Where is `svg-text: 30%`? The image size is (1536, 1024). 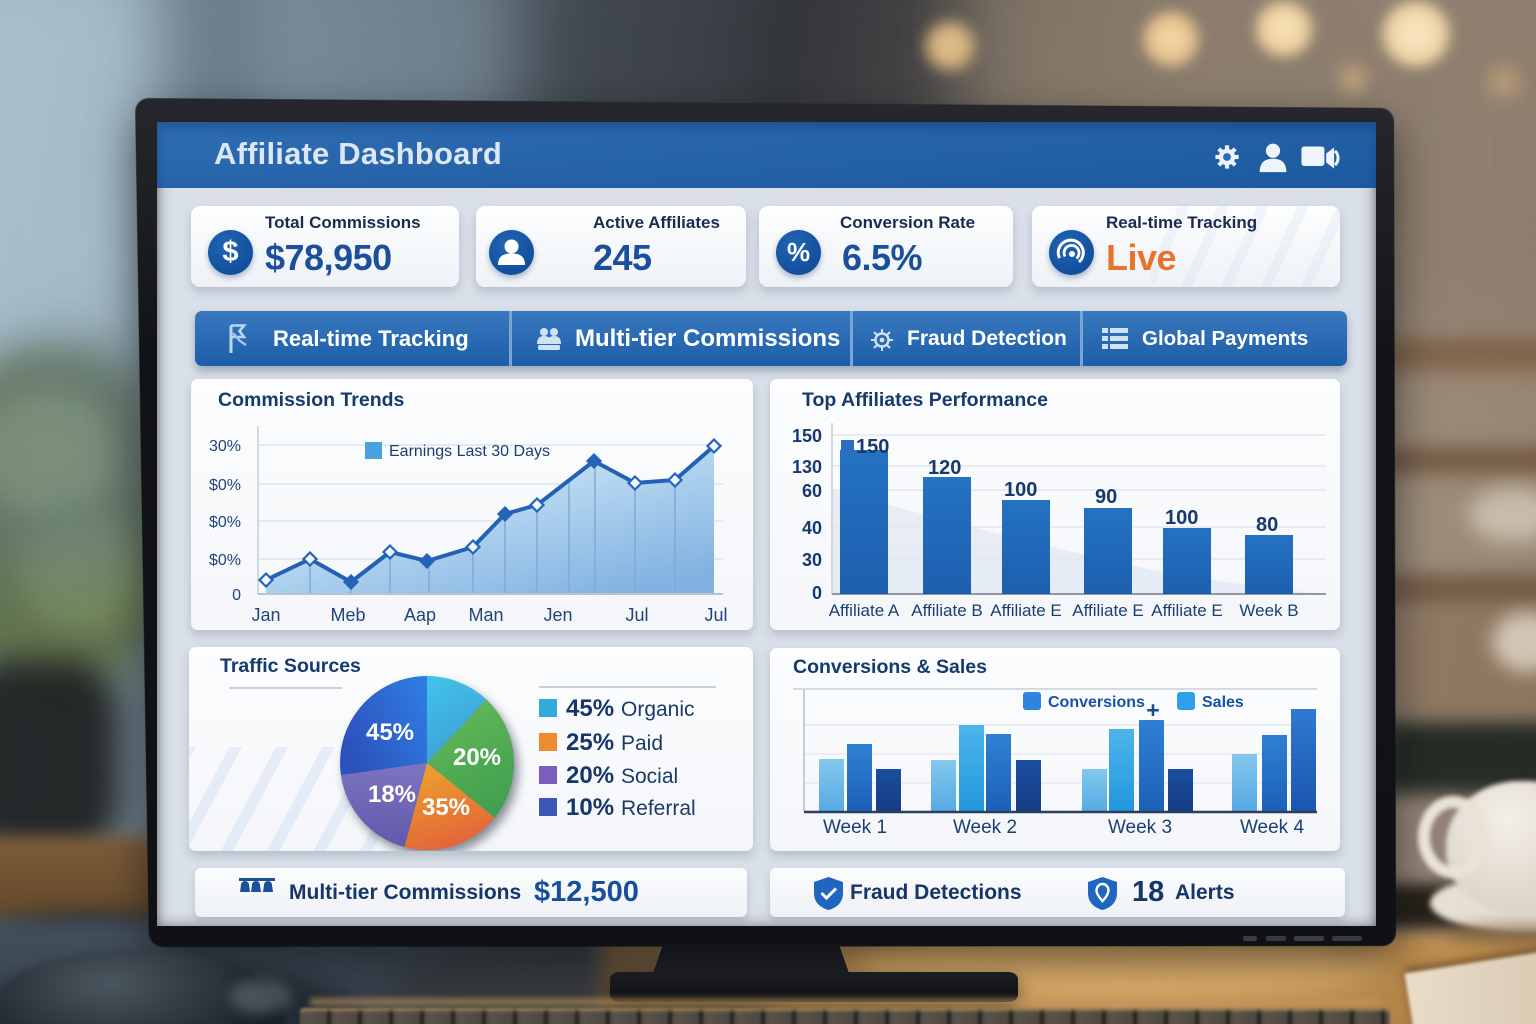
svg-text: 30% is located at coordinates (225, 446).